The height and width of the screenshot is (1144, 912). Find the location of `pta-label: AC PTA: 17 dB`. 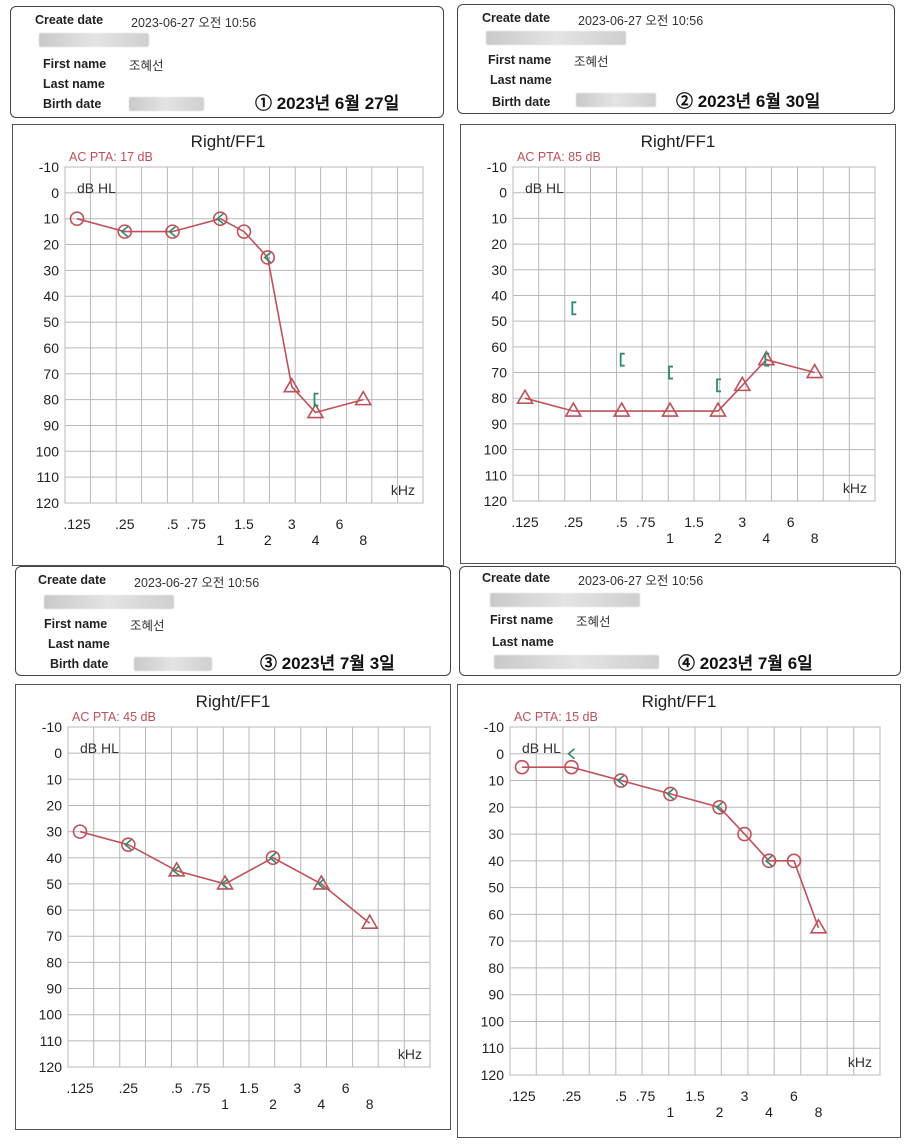

pta-label: AC PTA: 17 dB is located at coordinates (111, 157).